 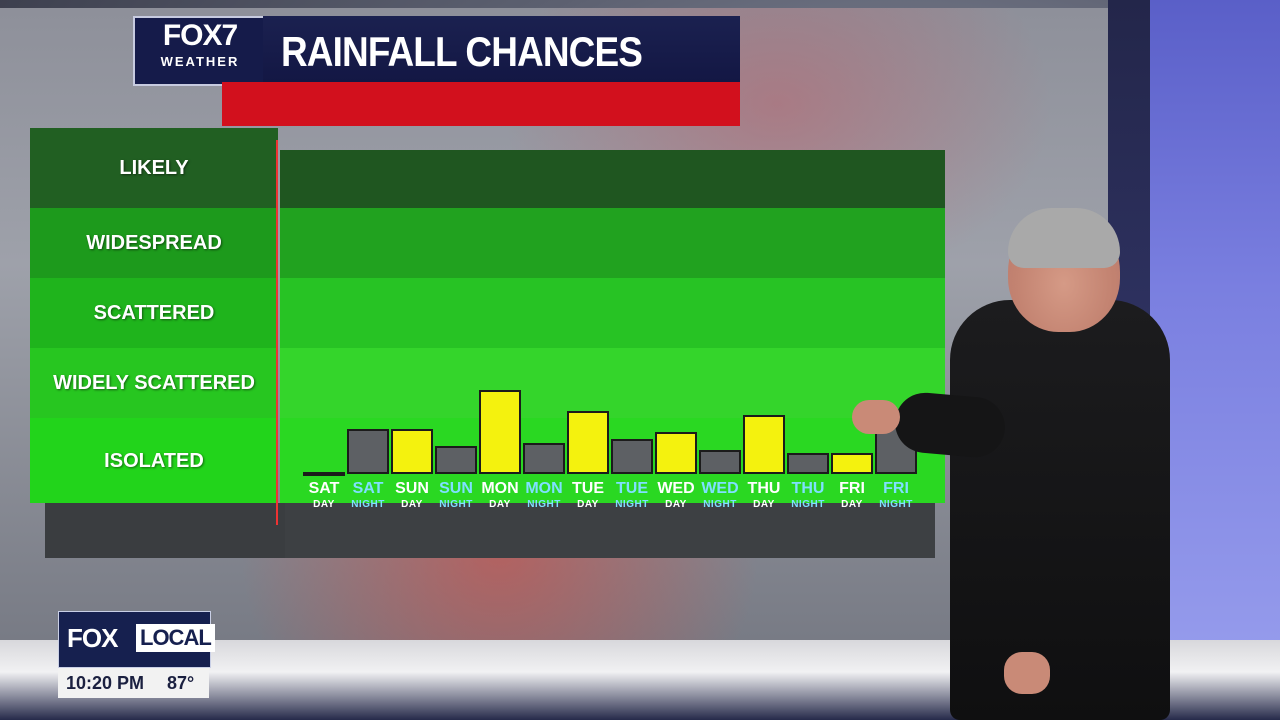 I want to click on bar-sun-day, so click(x=412, y=451).